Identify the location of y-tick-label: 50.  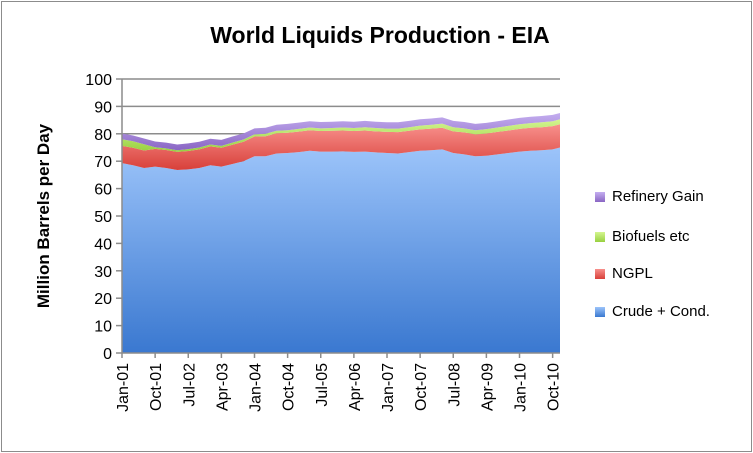
(103, 217).